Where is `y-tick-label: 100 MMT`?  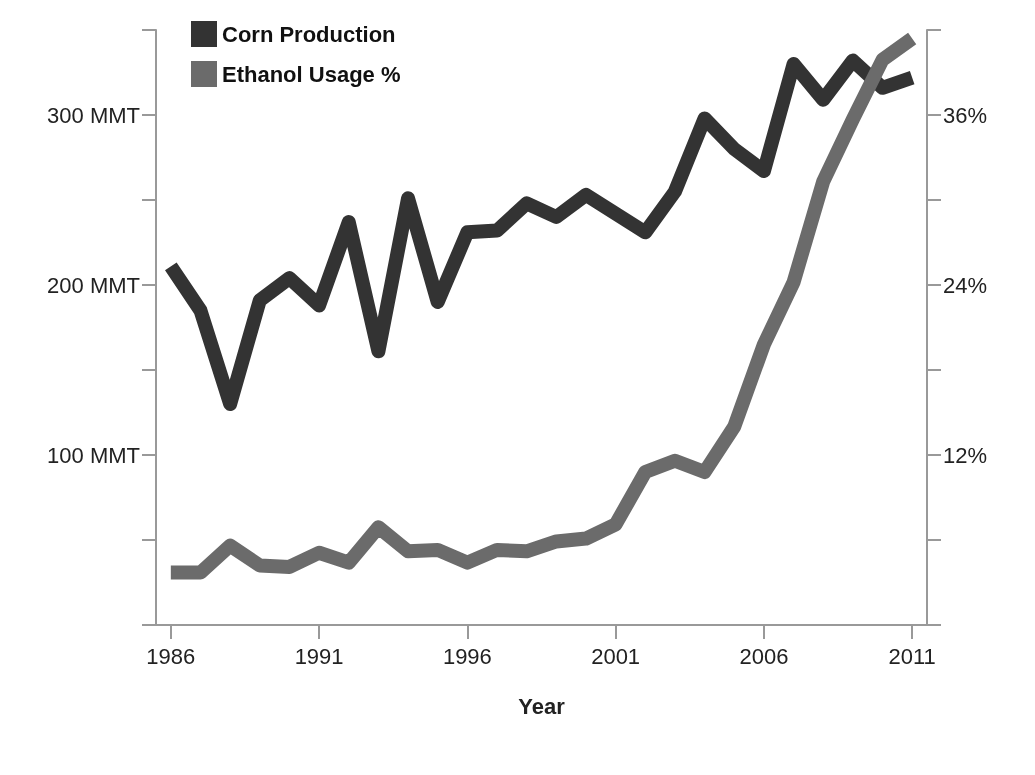 y-tick-label: 100 MMT is located at coordinates (93, 455).